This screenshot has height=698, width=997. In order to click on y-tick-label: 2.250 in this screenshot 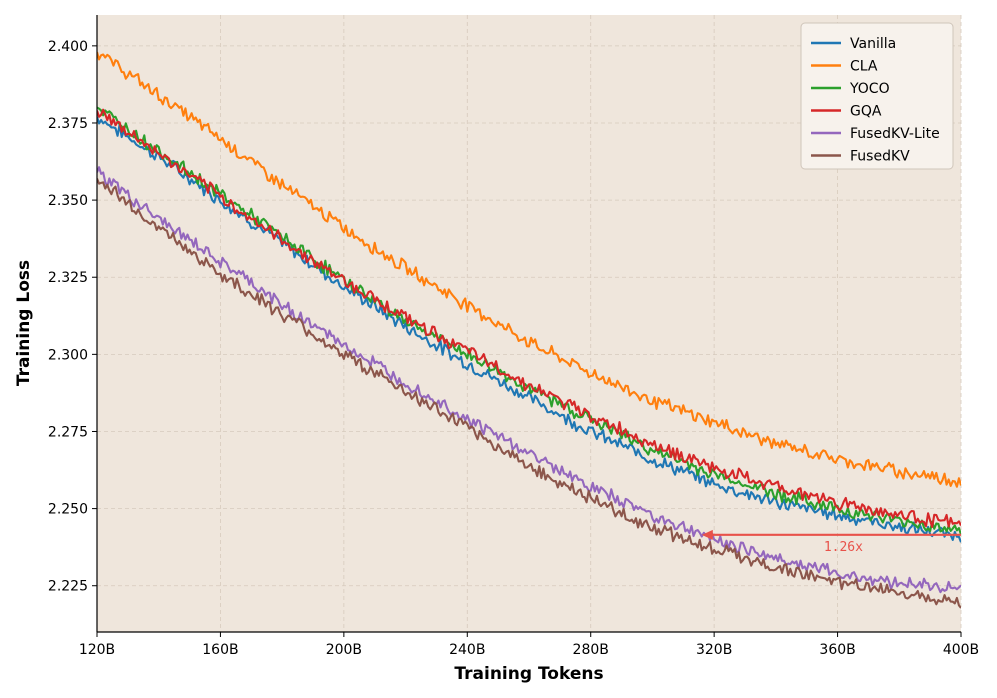, I will do `click(68, 510)`.